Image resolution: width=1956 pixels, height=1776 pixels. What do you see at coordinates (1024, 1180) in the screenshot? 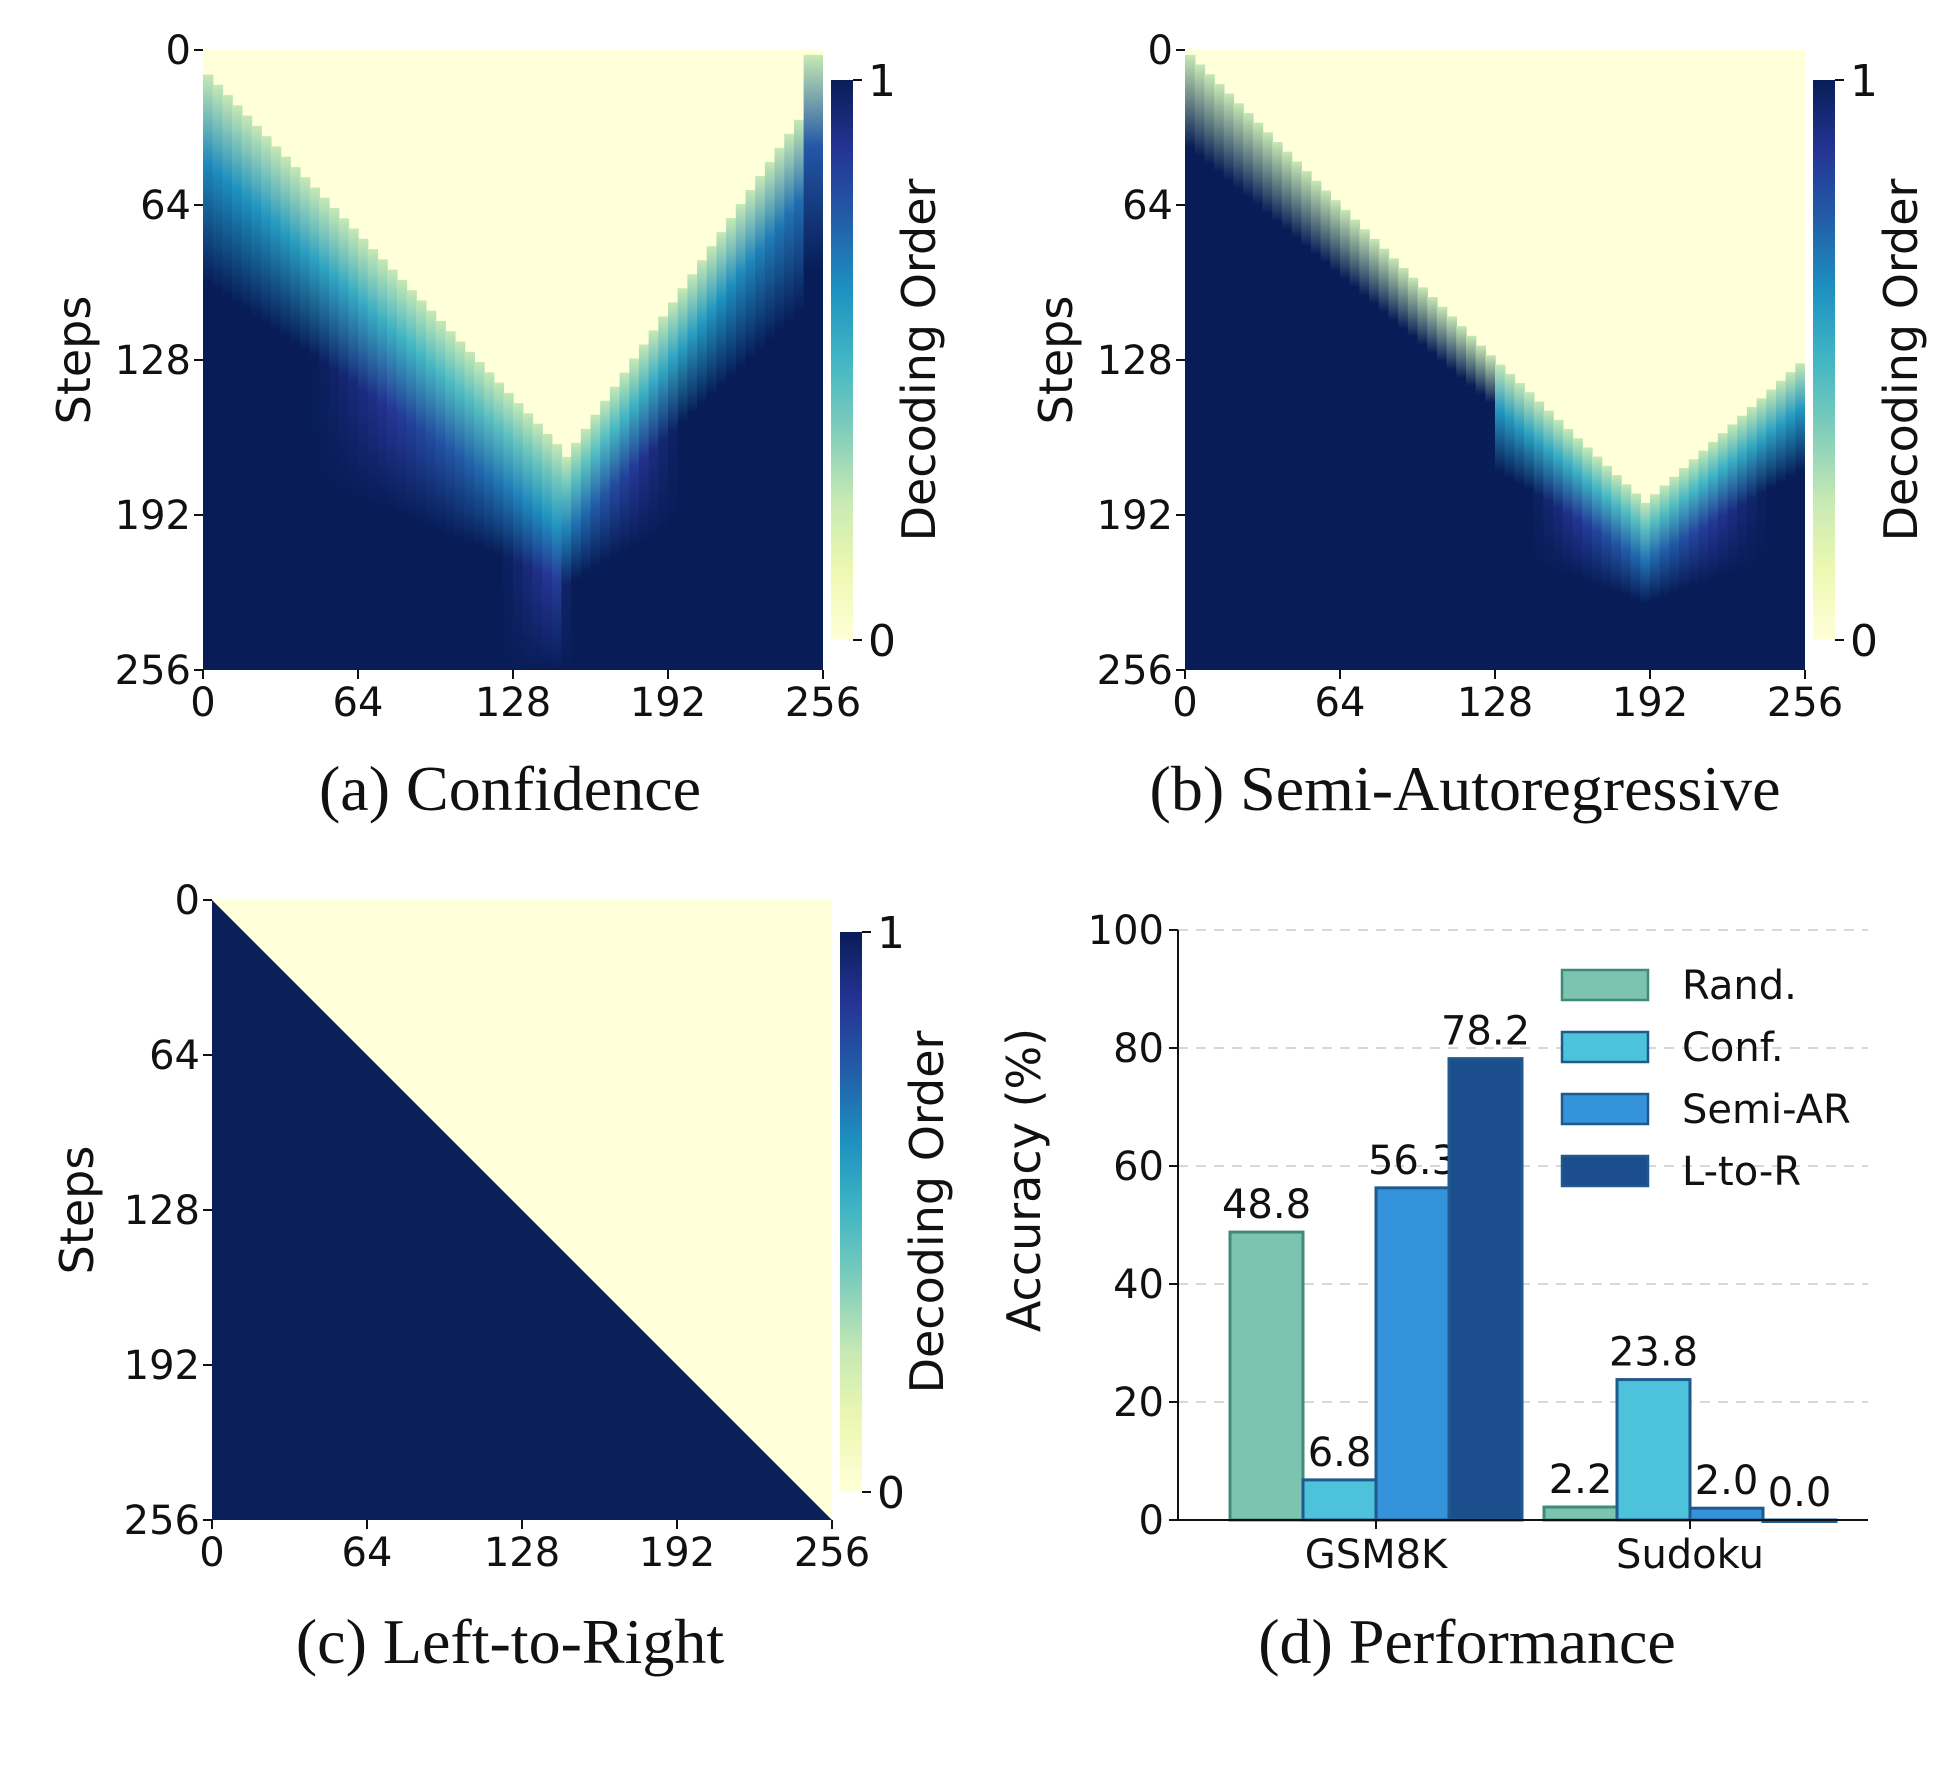
I see `y-axis-label: Accuracy (%)` at bounding box center [1024, 1180].